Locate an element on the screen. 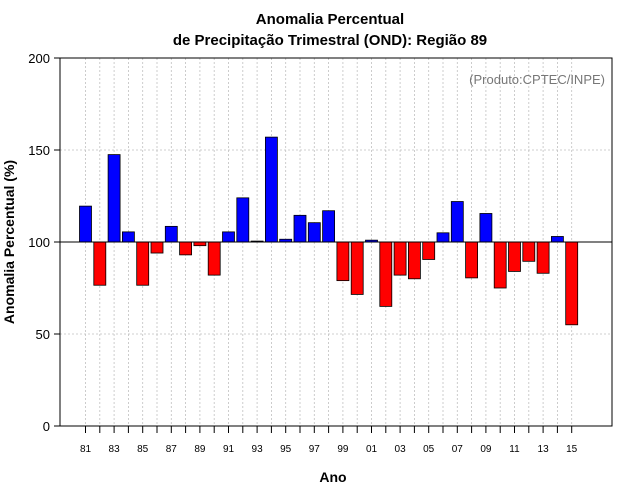  x-tick-label: 07 is located at coordinates (458, 449).